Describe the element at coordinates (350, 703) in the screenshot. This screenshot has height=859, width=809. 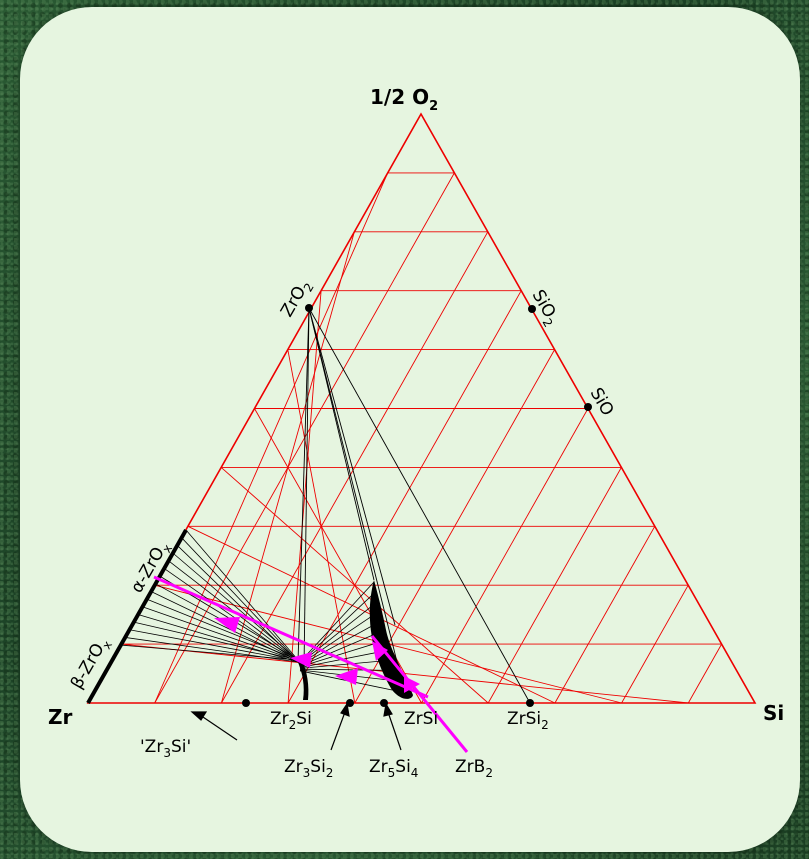
I see `zr3si2-point` at that location.